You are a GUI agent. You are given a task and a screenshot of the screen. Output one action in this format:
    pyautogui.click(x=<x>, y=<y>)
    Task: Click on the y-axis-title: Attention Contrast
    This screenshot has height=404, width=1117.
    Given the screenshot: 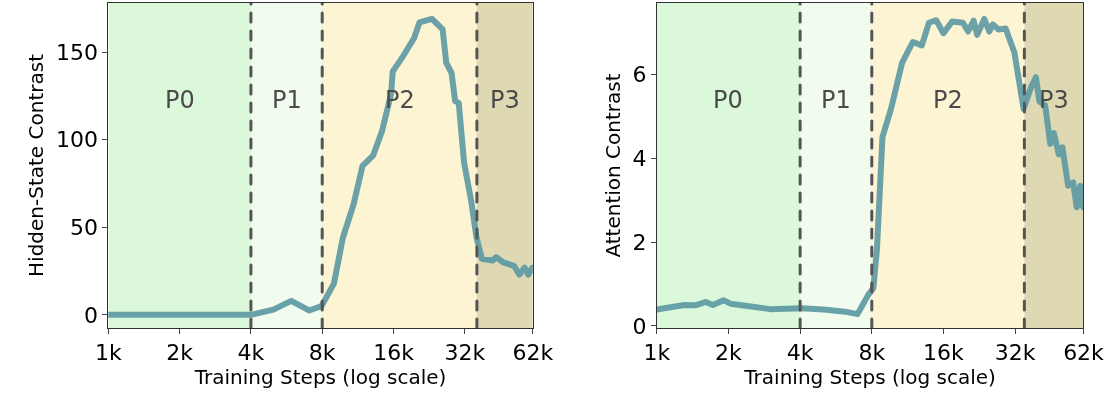 What is the action you would take?
    pyautogui.click(x=612, y=165)
    